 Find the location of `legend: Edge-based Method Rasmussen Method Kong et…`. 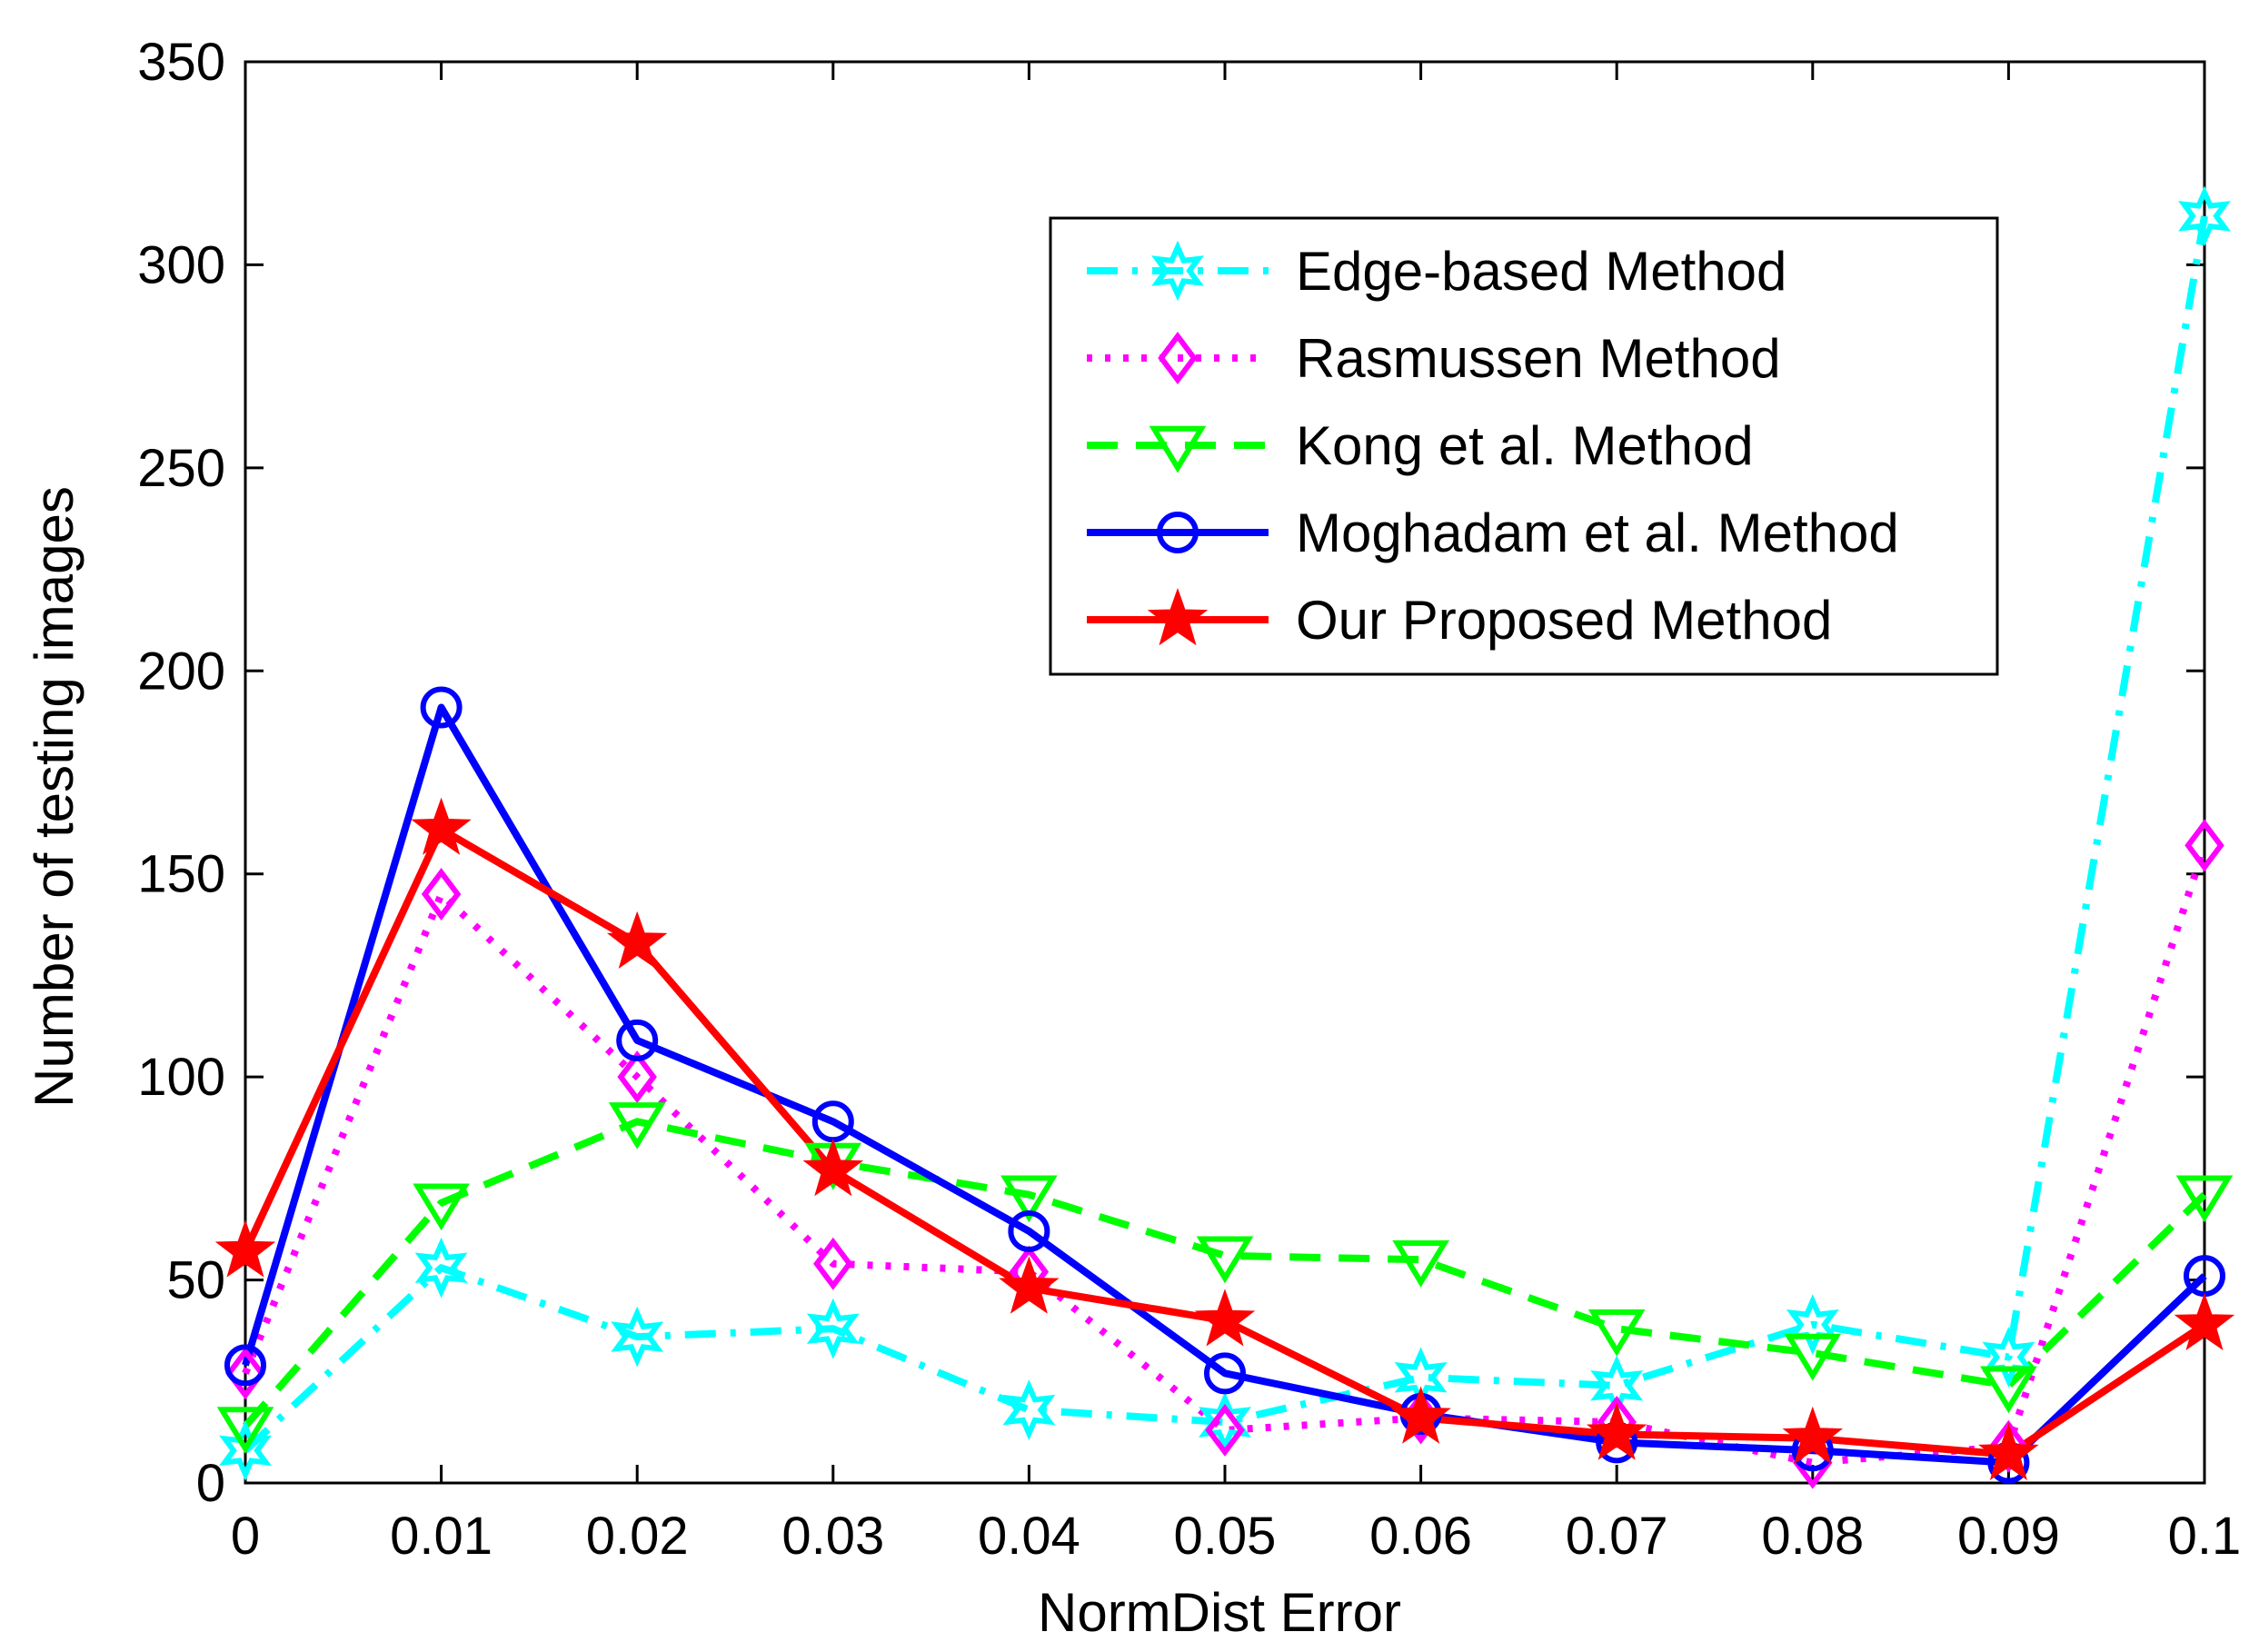

legend: Edge-based Method Rasmussen Method Kong et… is located at coordinates (1524, 446).